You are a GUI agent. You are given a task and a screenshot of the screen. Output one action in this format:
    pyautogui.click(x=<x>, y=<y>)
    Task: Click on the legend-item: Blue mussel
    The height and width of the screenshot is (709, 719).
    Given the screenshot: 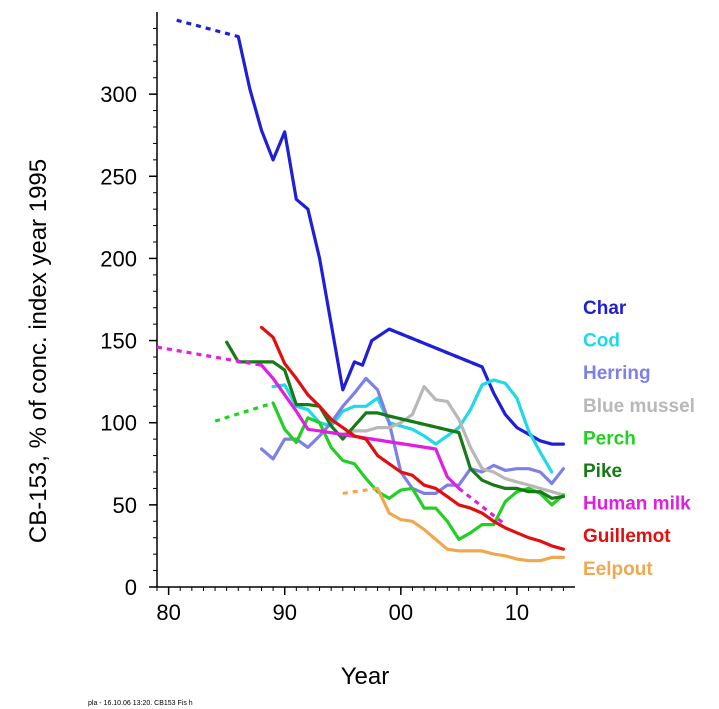 What is the action you would take?
    pyautogui.click(x=639, y=406)
    